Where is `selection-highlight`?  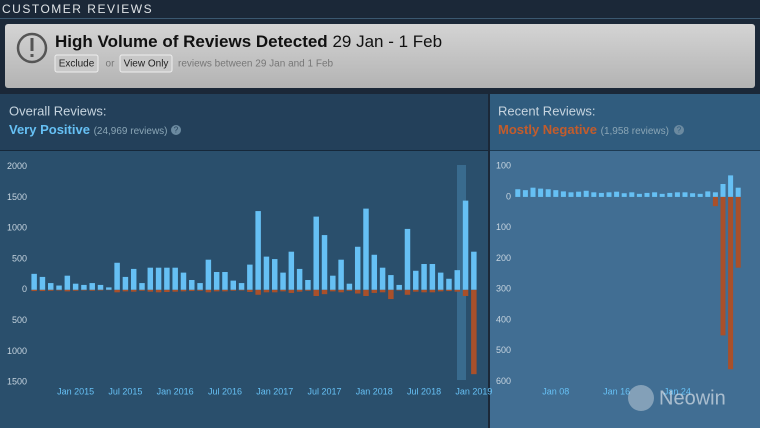
selection-highlight is located at coordinates (461, 272).